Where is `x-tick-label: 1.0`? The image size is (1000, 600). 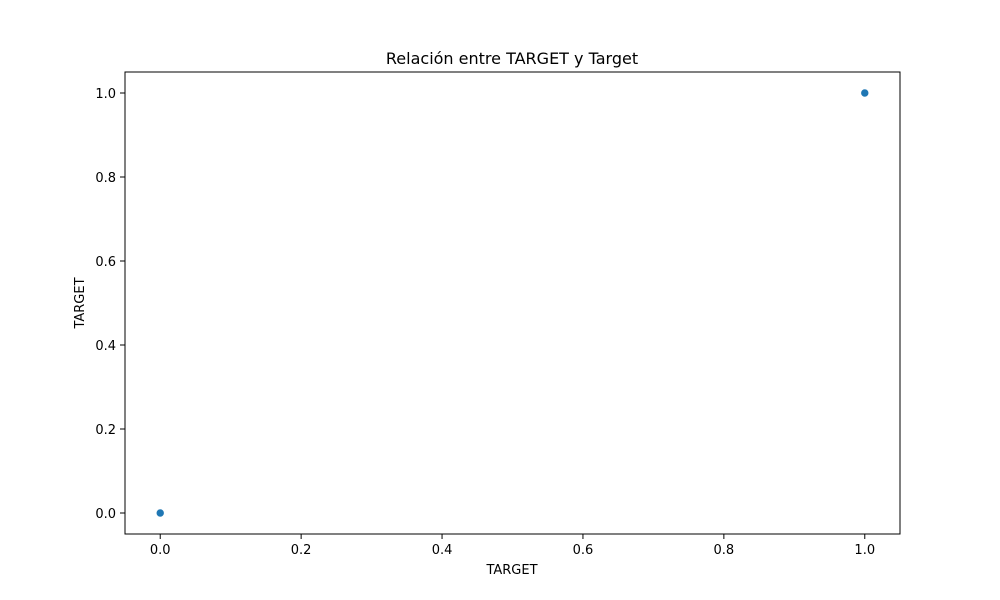
x-tick-label: 1.0 is located at coordinates (864, 550).